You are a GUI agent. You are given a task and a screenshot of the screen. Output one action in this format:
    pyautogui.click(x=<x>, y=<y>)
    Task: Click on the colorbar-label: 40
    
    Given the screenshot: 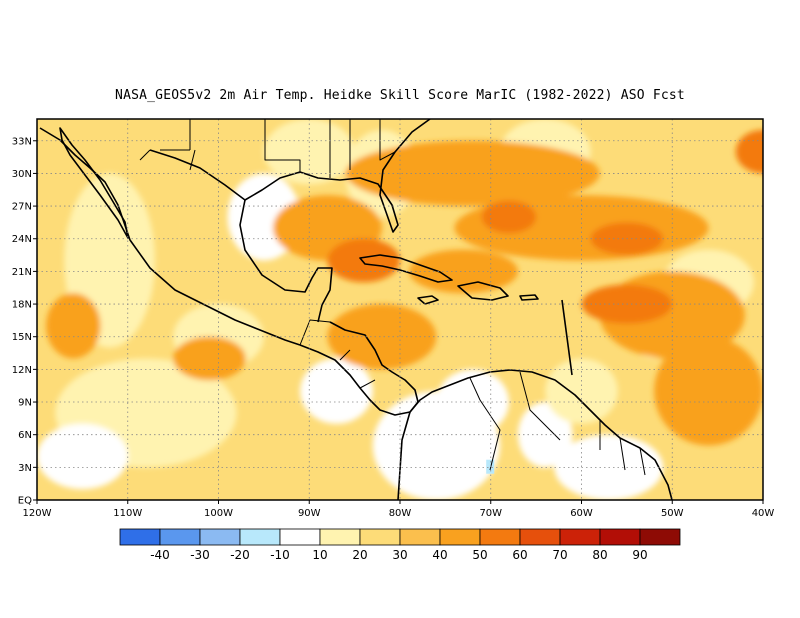 What is the action you would take?
    pyautogui.click(x=439, y=555)
    